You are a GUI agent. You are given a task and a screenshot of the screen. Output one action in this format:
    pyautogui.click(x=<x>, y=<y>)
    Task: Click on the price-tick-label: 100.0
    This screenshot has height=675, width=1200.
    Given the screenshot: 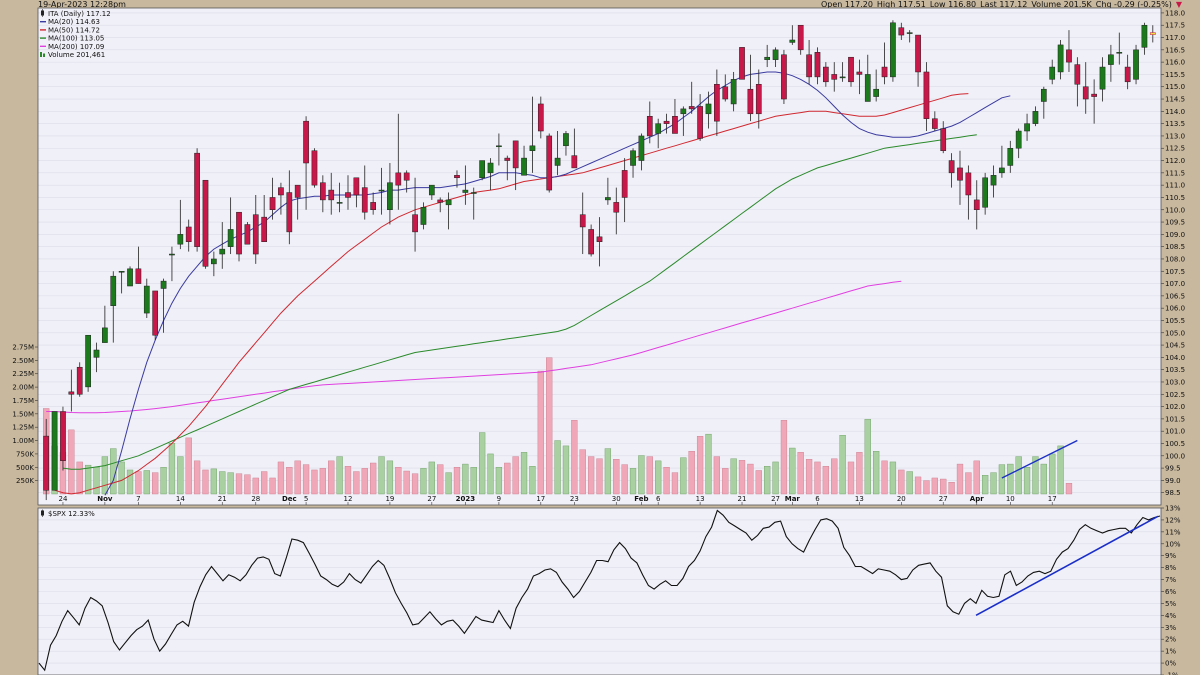 What is the action you would take?
    pyautogui.click(x=1175, y=456)
    